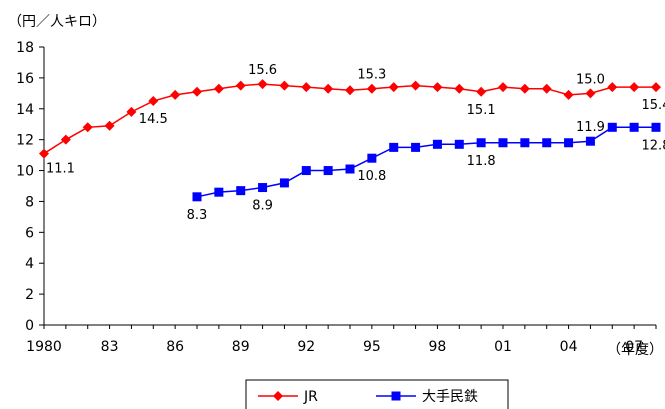 This screenshot has width=665, height=409. I want to click on legend-label-0: JR, so click(310, 397).